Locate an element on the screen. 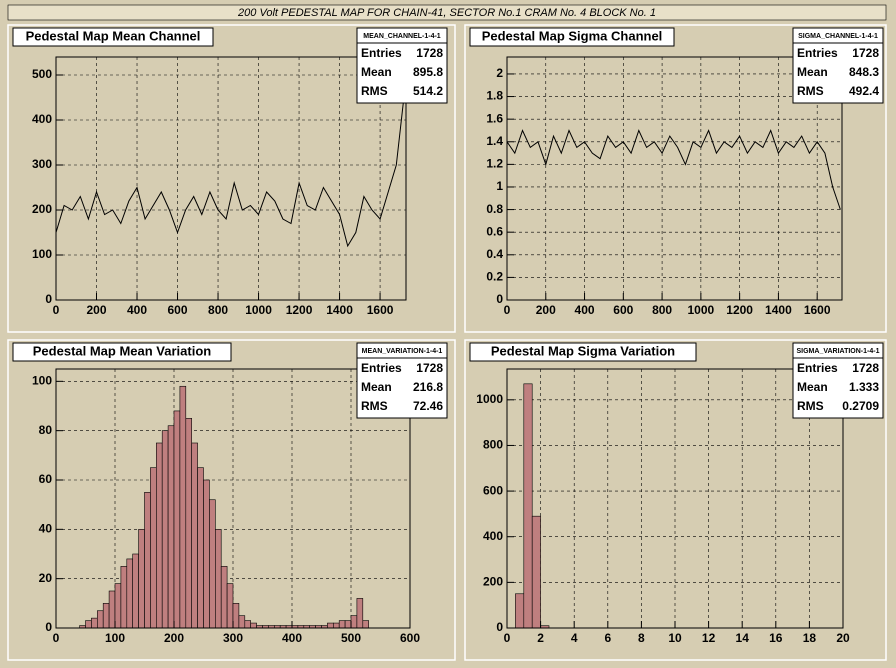 This screenshot has height=668, width=896. y-tick-label: 1000 is located at coordinates (489, 399).